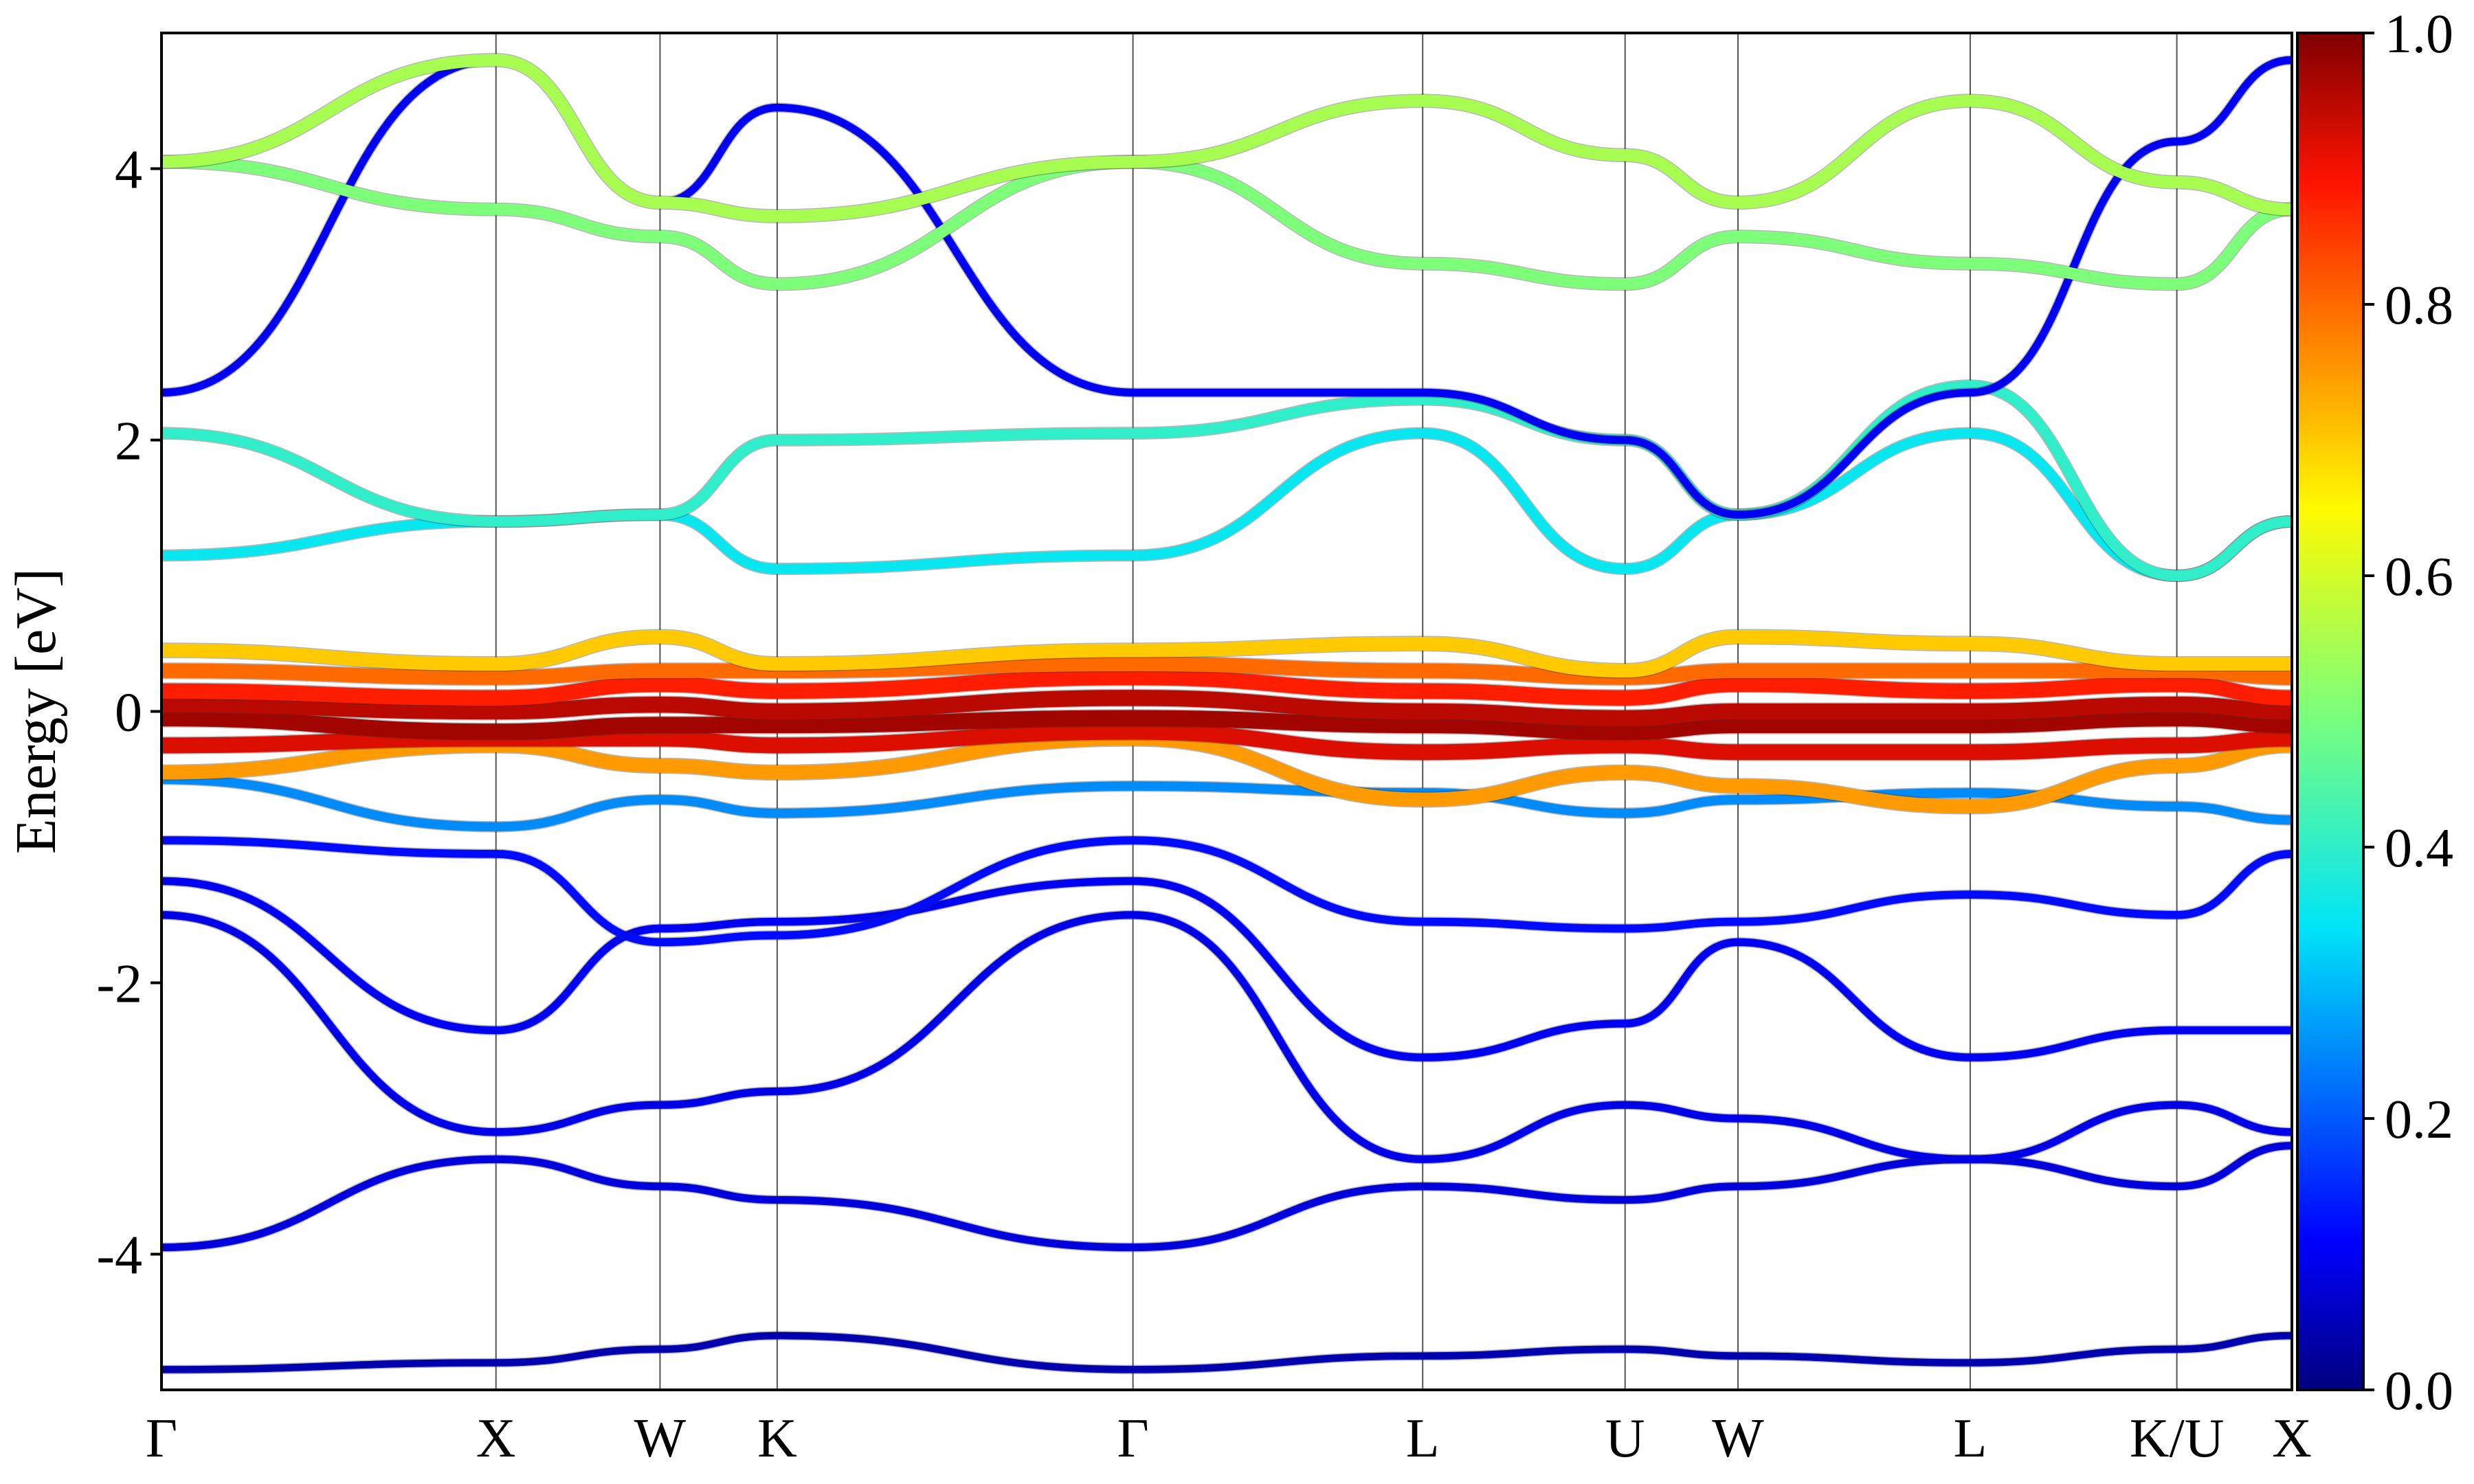  Describe the element at coordinates (777, 1438) in the screenshot. I see `x-tick-label: K` at that location.